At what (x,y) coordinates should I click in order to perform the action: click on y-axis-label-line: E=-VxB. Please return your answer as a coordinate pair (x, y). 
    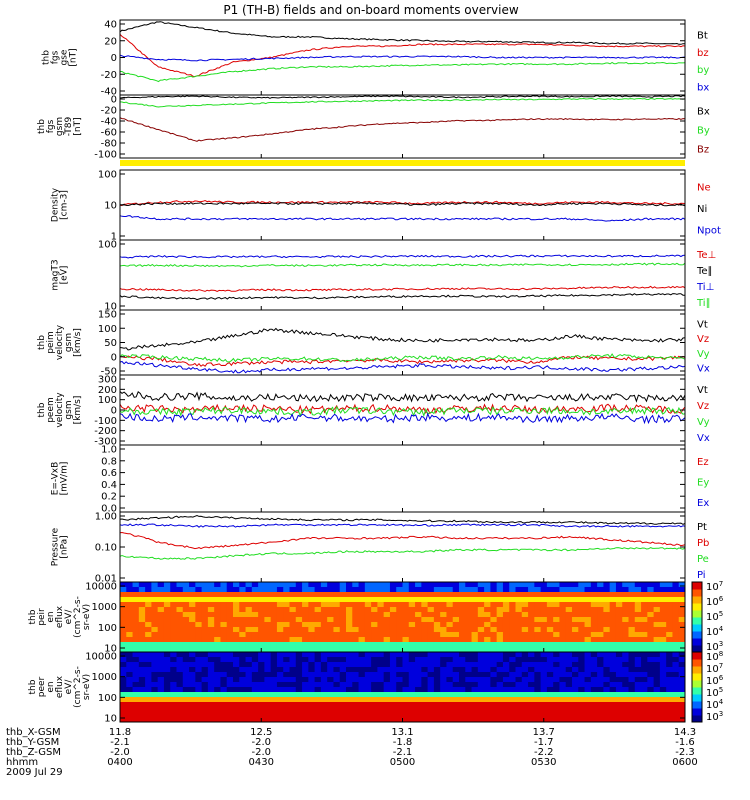
    Looking at the image, I should click on (56, 479).